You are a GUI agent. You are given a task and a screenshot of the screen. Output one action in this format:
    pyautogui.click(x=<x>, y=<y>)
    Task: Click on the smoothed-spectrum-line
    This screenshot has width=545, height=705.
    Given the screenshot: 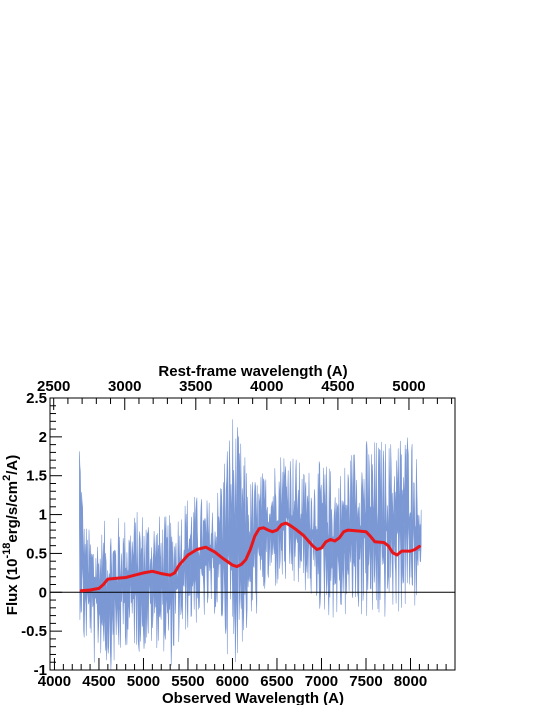 What is the action you would take?
    pyautogui.click(x=250, y=557)
    